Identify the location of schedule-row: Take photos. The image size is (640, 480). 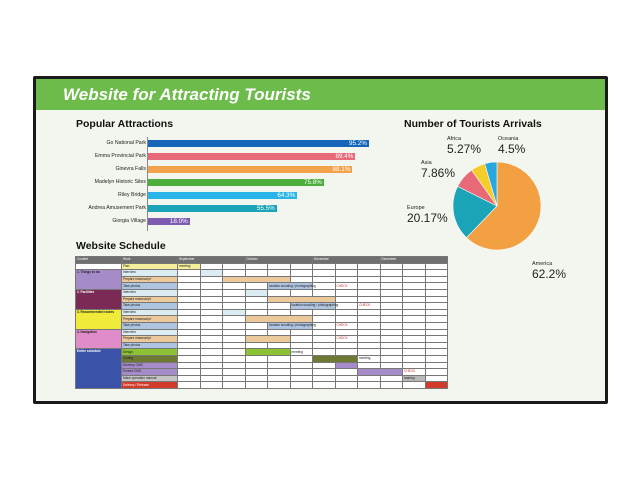
(262, 345).